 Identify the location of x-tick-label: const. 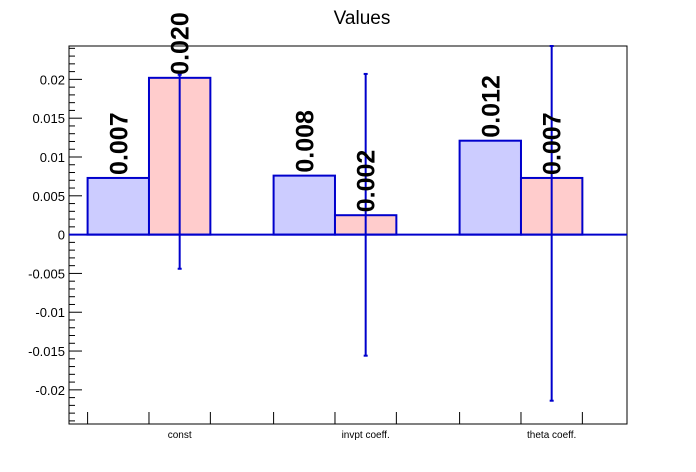
(180, 435).